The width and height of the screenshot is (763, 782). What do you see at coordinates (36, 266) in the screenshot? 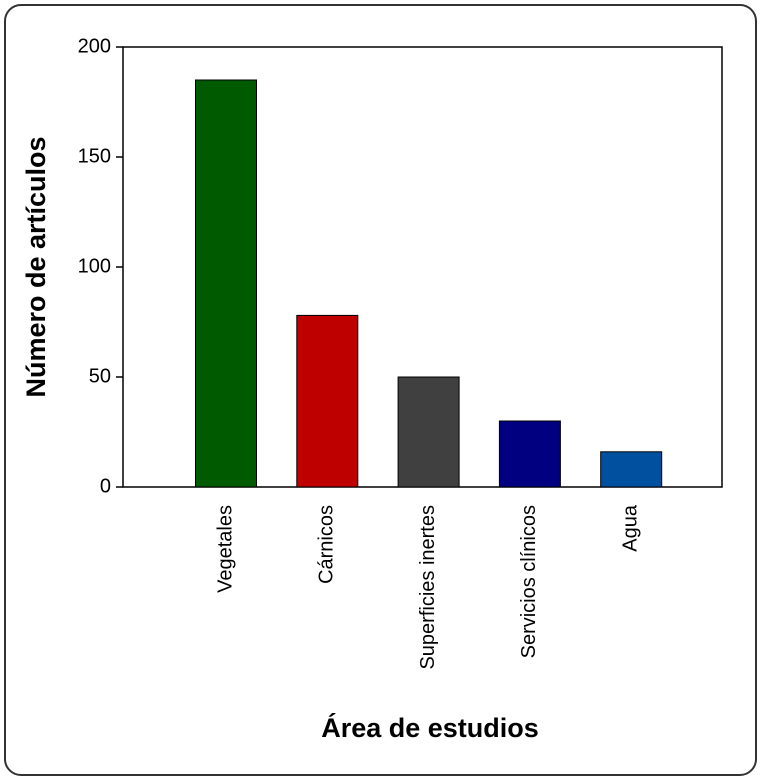
I see `y-axis-label: Número de artículos` at bounding box center [36, 266].